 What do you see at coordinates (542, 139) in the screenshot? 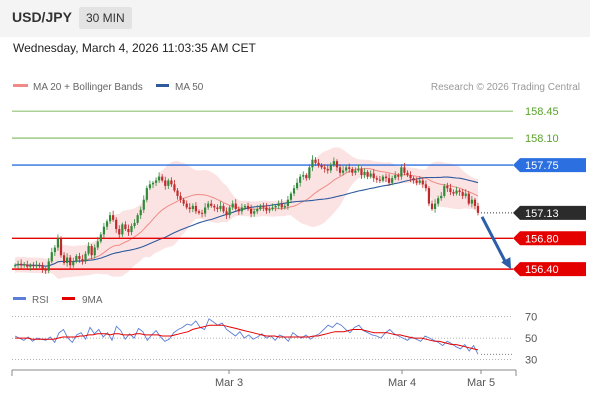
I see `level-label-1: 158.10` at bounding box center [542, 139].